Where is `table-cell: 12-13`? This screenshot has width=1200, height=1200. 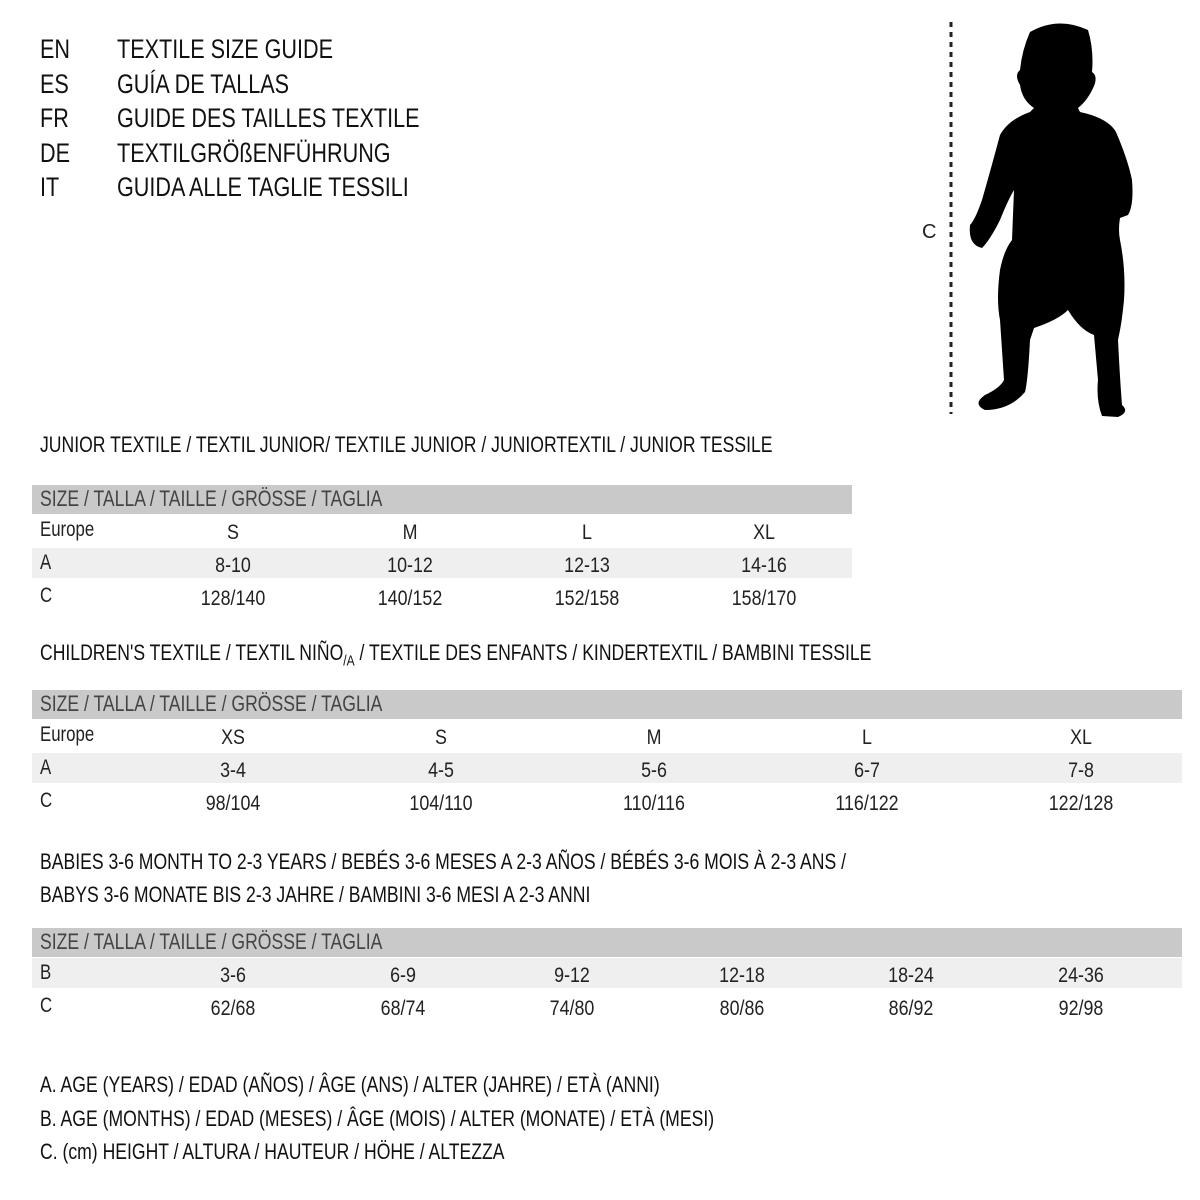
table-cell: 12-13 is located at coordinates (587, 565).